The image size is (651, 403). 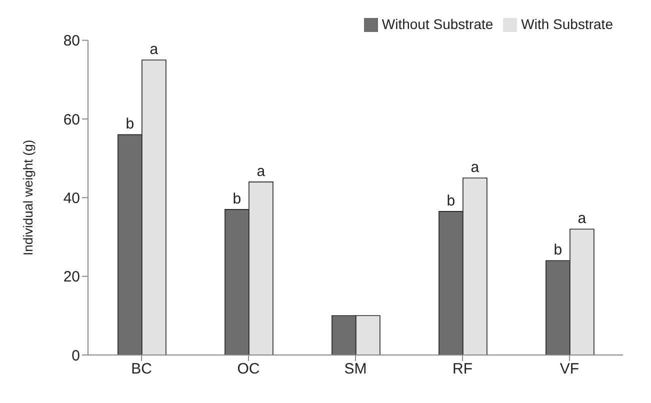 What do you see at coordinates (462, 369) in the screenshot?
I see `x-tick-label: RF` at bounding box center [462, 369].